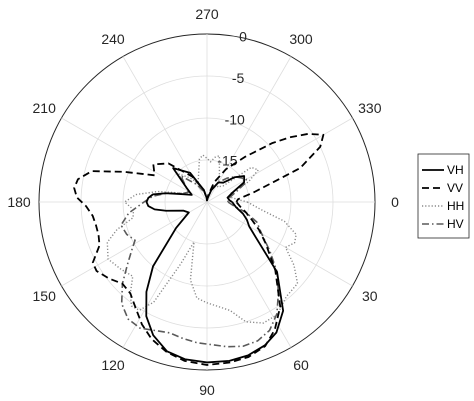 This screenshot has height=401, width=474. What do you see at coordinates (45, 296) in the screenshot?
I see `theta-tick-label: 150` at bounding box center [45, 296].